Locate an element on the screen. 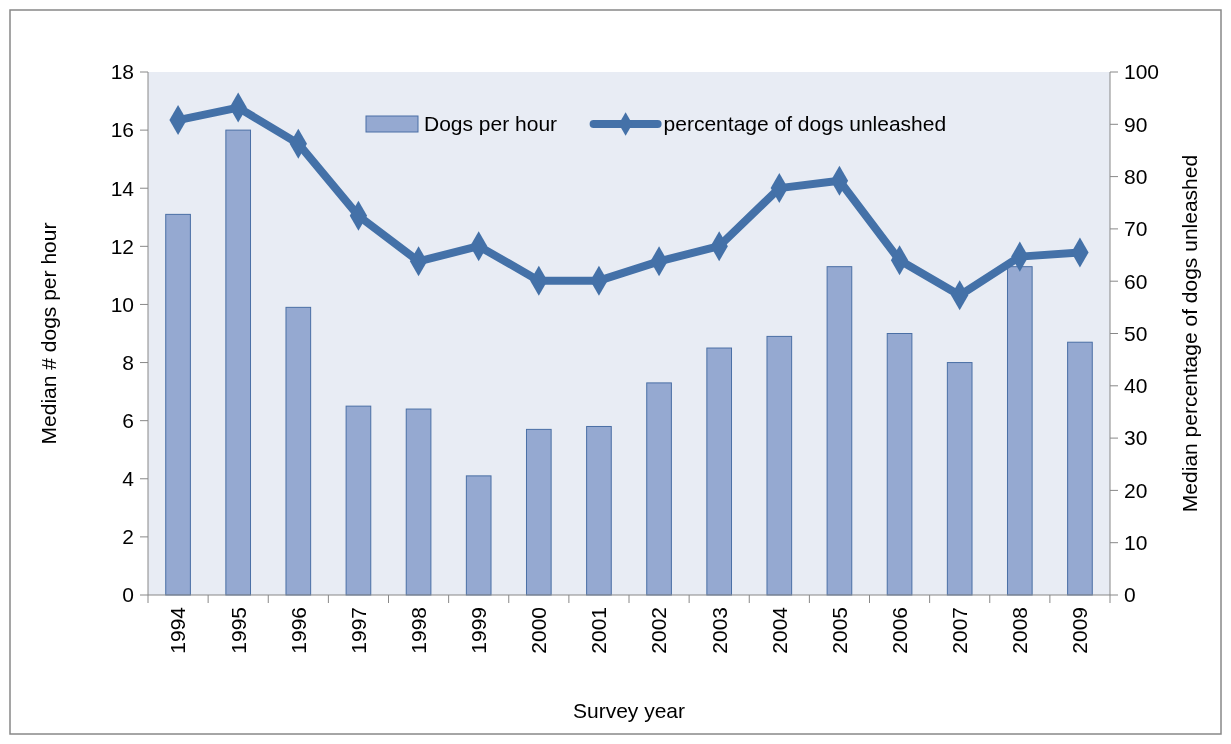 This screenshot has width=1231, height=744. legend-label: percentage of dogs unleashed is located at coordinates (805, 124).